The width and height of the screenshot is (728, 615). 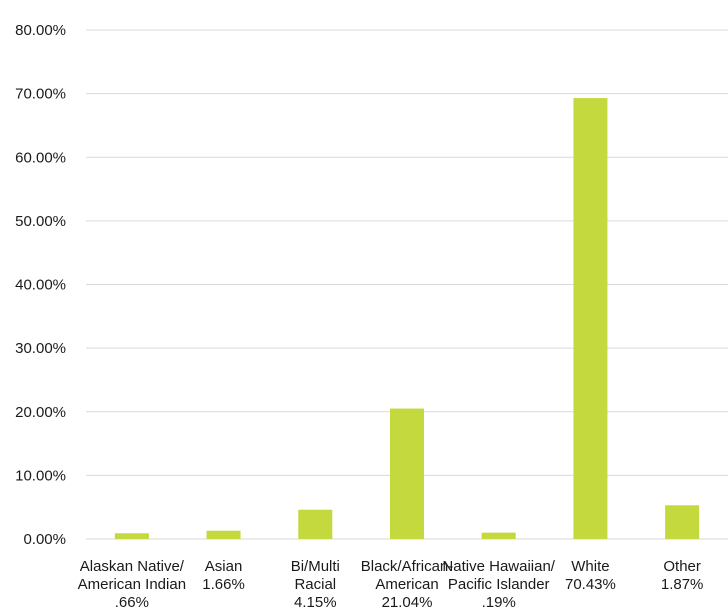 What do you see at coordinates (315, 566) in the screenshot?
I see `x-category-label-line: Bi/Multi` at bounding box center [315, 566].